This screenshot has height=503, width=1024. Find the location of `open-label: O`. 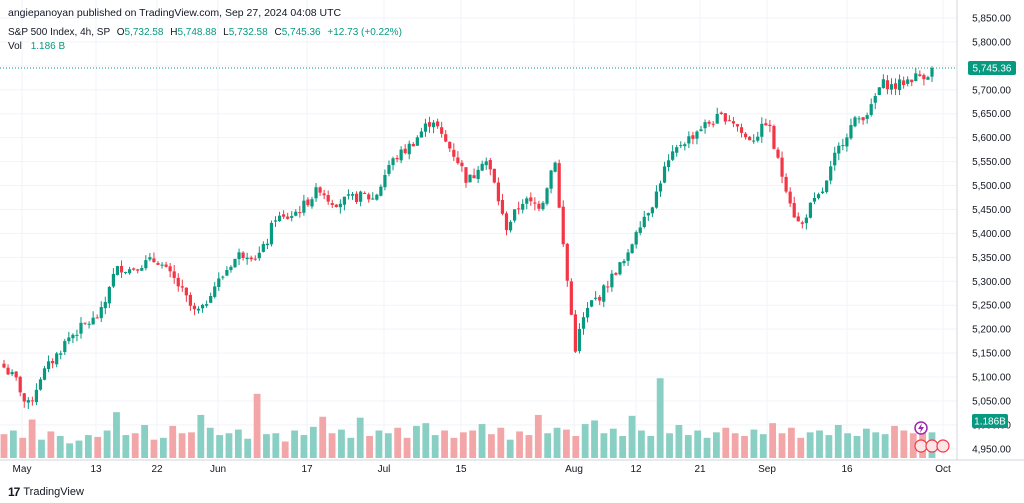

open-label: O is located at coordinates (120, 32).